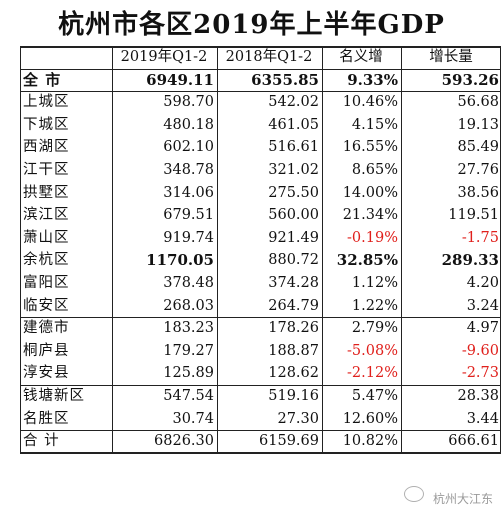 Image resolution: width=503 pixels, height=513 pixels. I want to click on header-increase: 增长量, so click(451, 57).